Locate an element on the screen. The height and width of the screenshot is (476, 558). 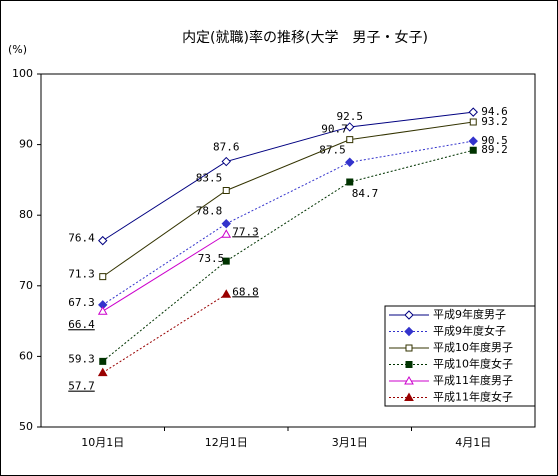
y-tick-label: 100 is located at coordinates (22, 73).